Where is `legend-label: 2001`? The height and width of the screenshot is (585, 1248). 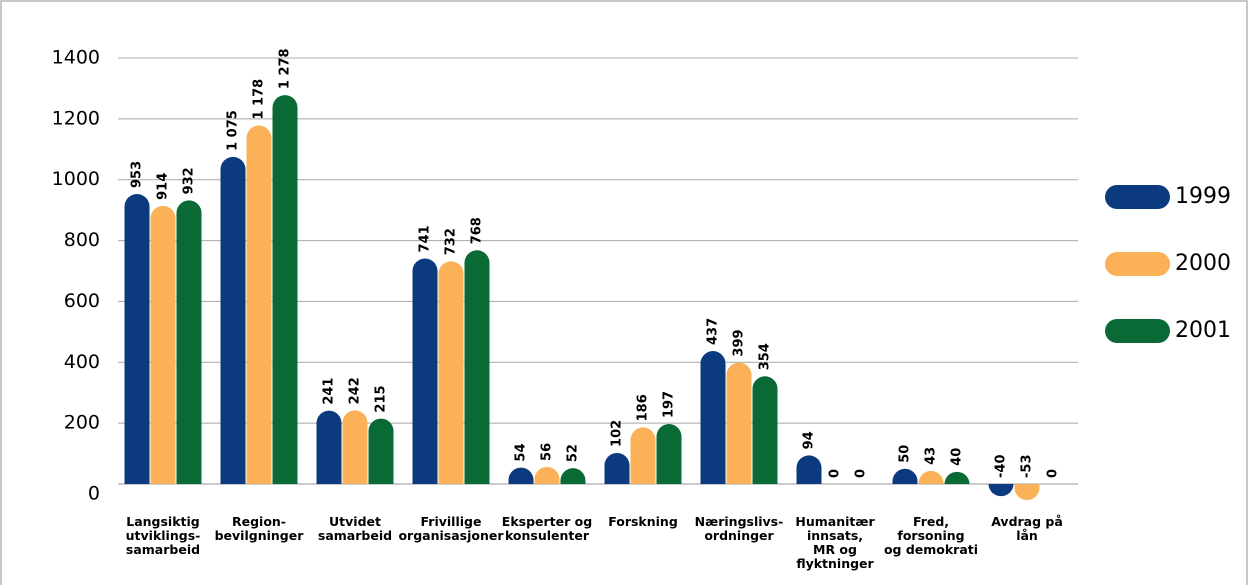 legend-label: 2001 is located at coordinates (1203, 330).